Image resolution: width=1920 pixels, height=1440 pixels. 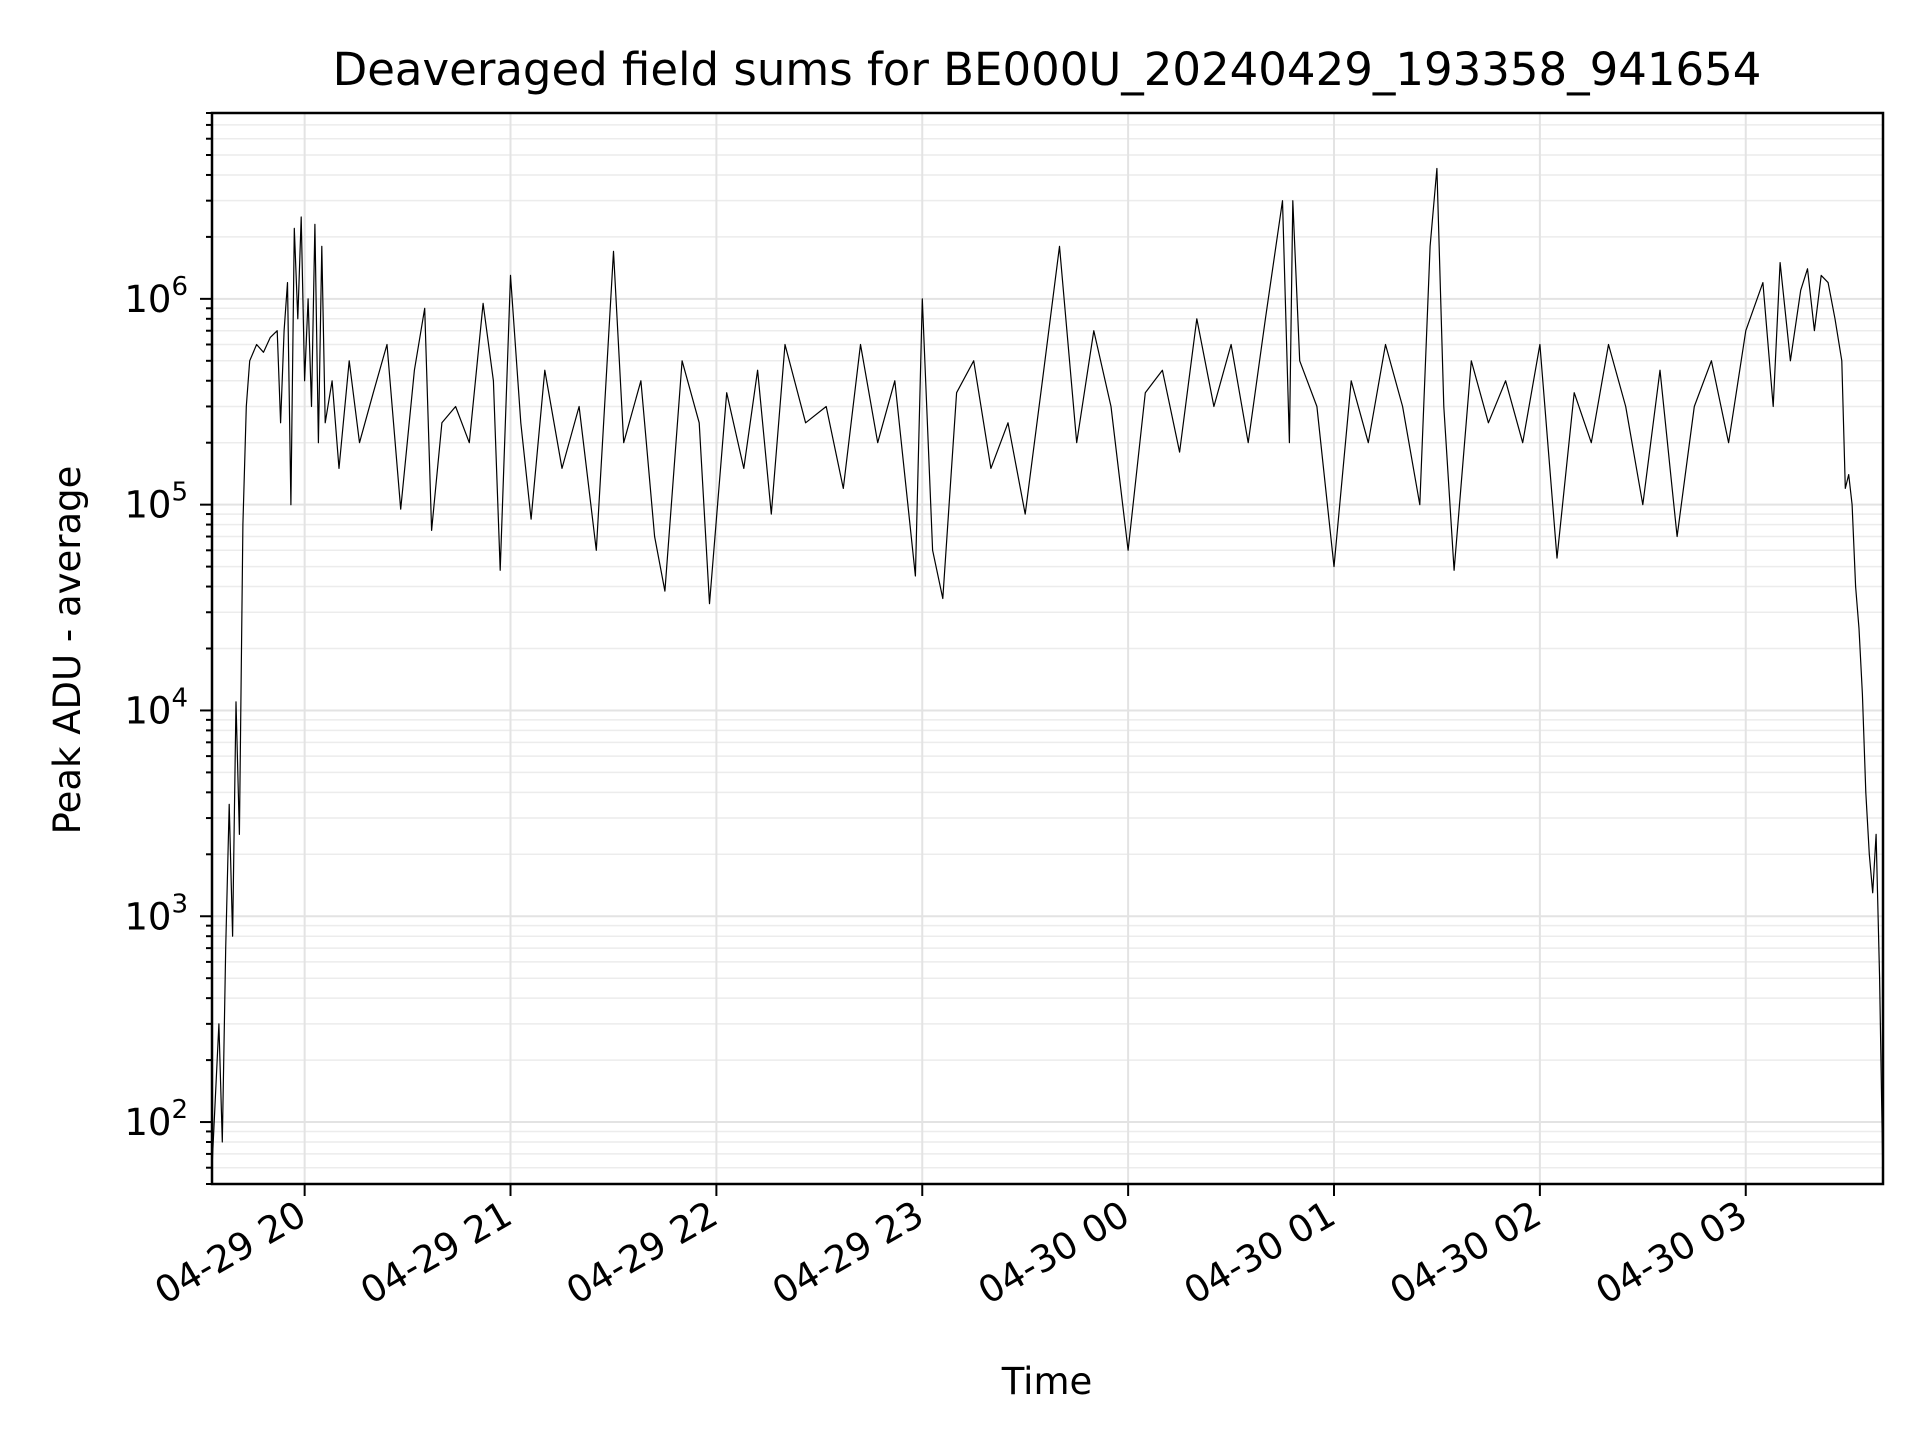 I want to click on x-tick-label: 04-29 23, so click(x=848, y=1253).